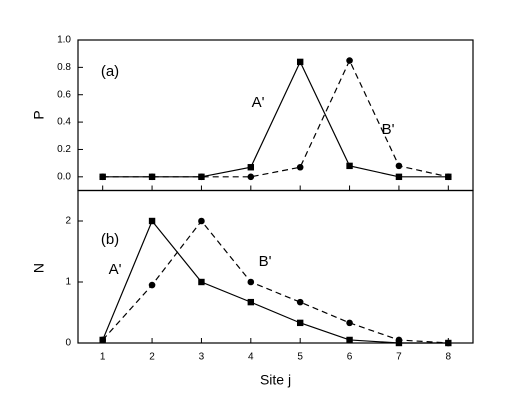  Describe the element at coordinates (39, 114) in the screenshot. I see `y-axis-label: P` at that location.